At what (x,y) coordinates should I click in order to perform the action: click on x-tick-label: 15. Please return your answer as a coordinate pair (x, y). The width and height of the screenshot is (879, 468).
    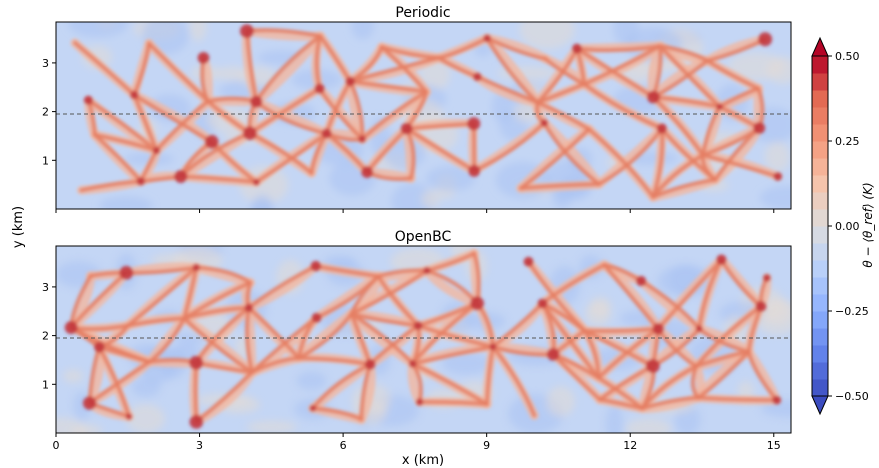
    Looking at the image, I should click on (774, 445).